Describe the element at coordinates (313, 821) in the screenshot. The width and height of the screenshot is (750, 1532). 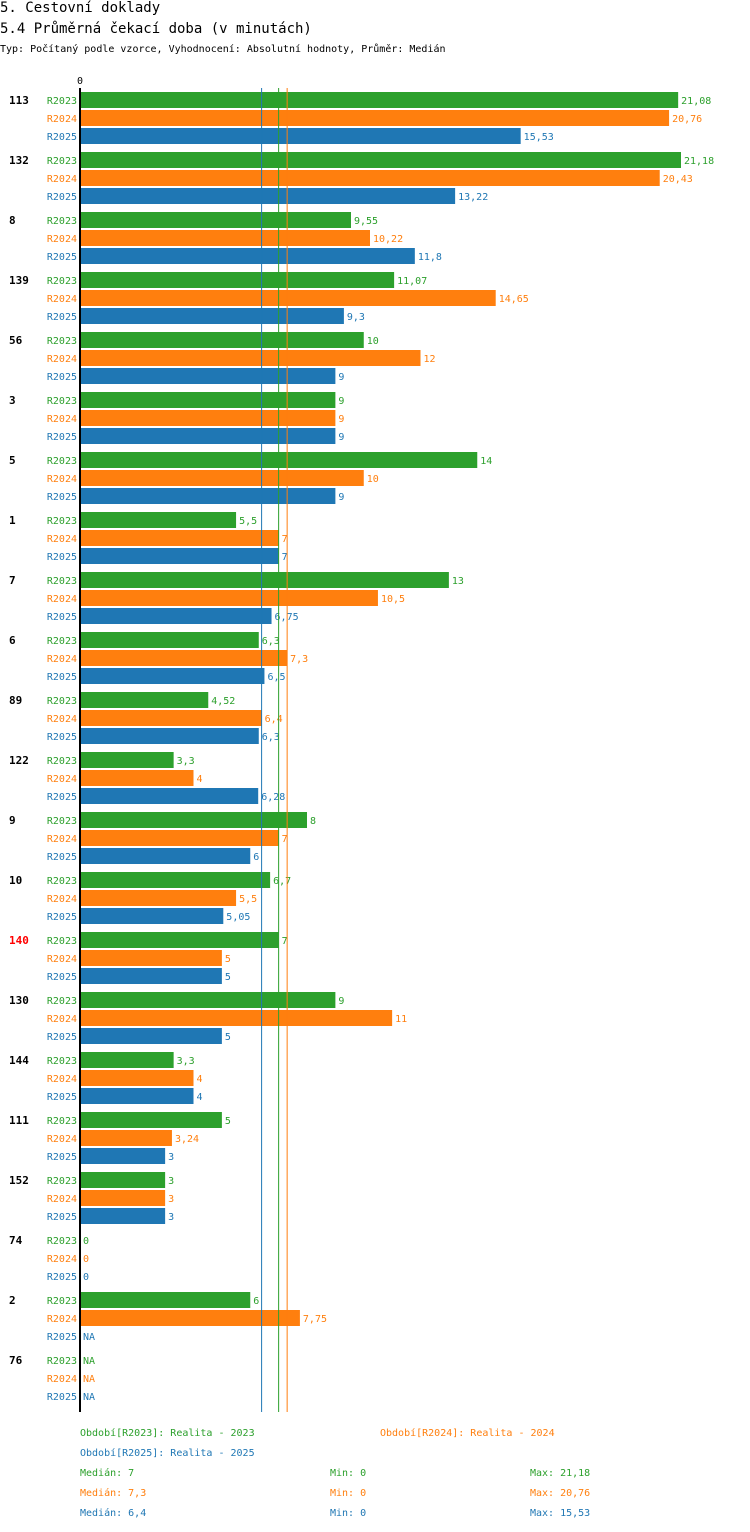
I see `data-label: 8` at that location.